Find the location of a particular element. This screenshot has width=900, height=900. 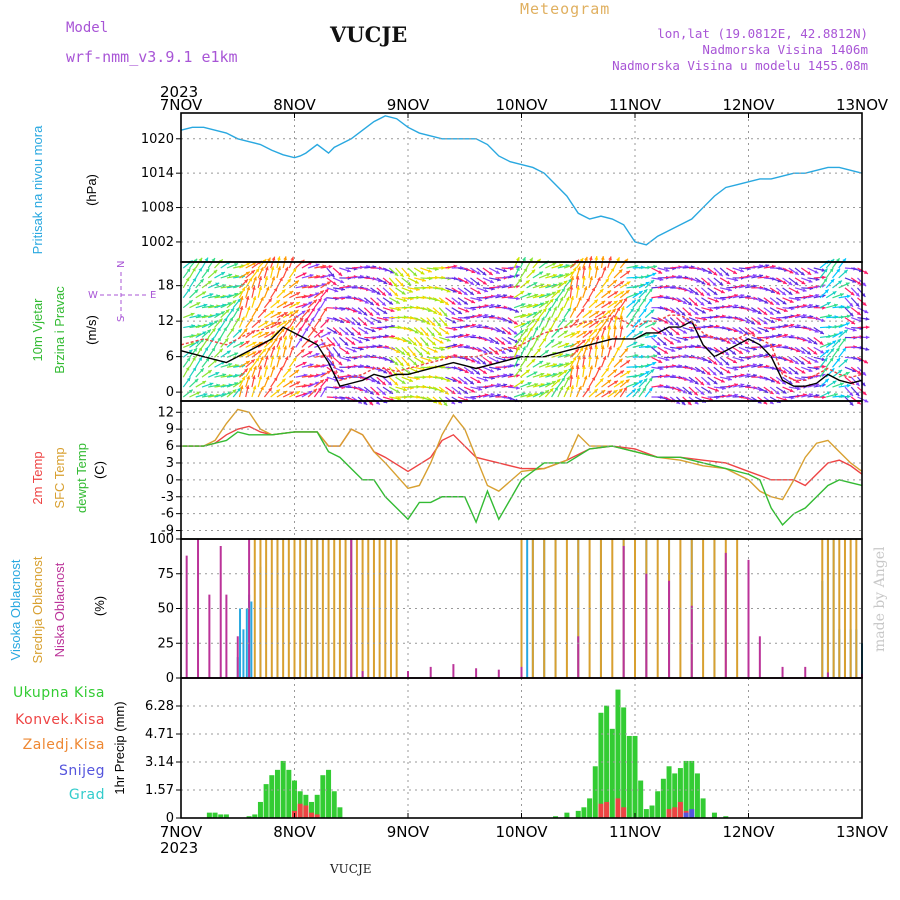

y-tick-label: 0 is located at coordinates (170, 392).